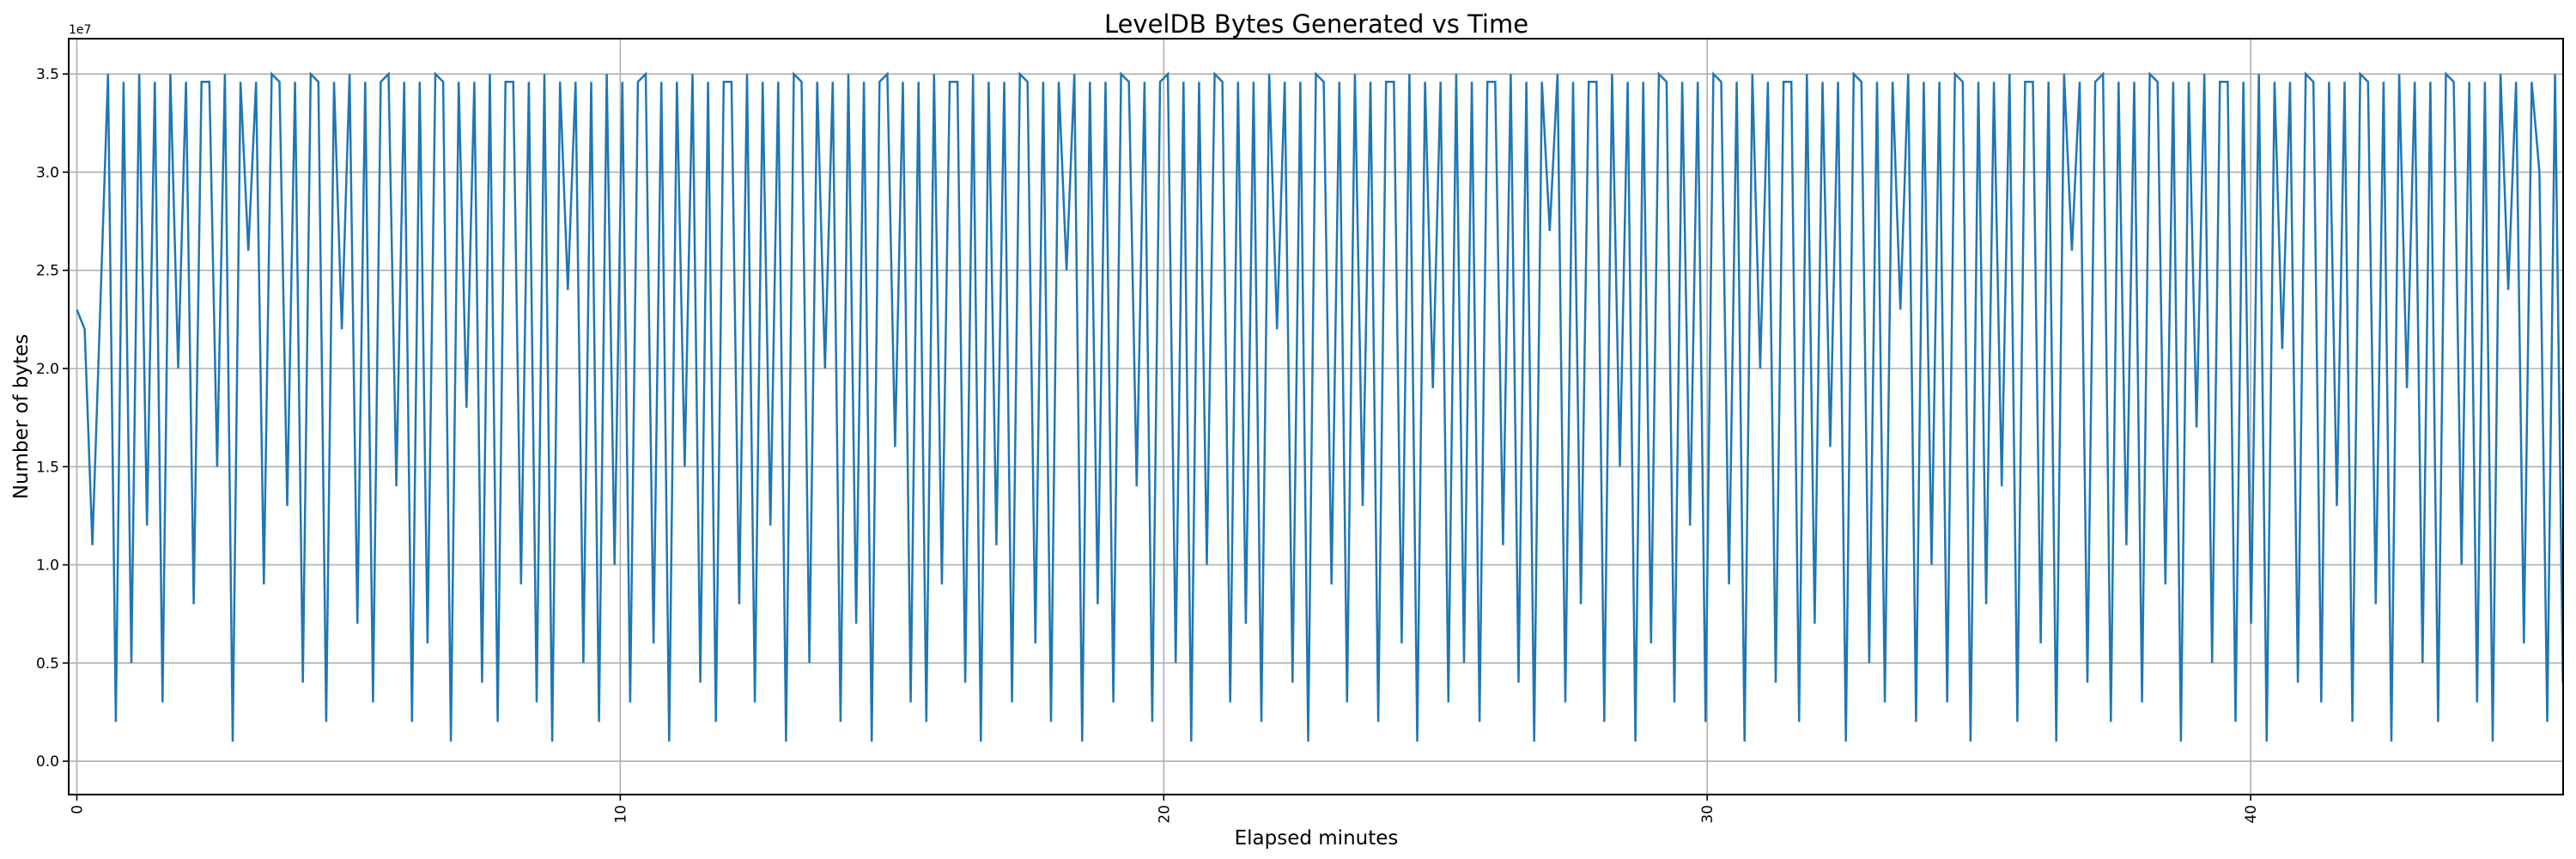 This screenshot has width=2576, height=859. Describe the element at coordinates (48, 566) in the screenshot. I see `y-tick-label: 1.0` at that location.